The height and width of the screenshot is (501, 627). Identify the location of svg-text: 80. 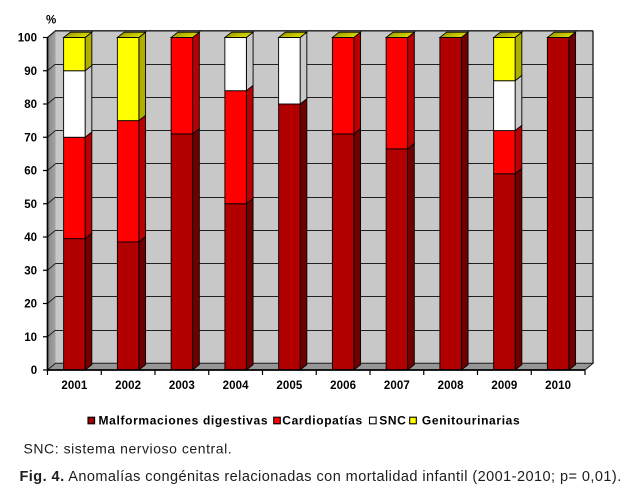
(30, 105).